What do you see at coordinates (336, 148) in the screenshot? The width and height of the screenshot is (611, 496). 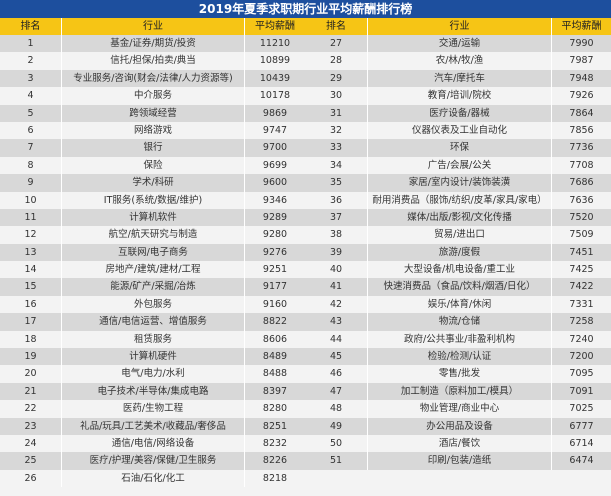 I see `cell-rank: 33` at bounding box center [336, 148].